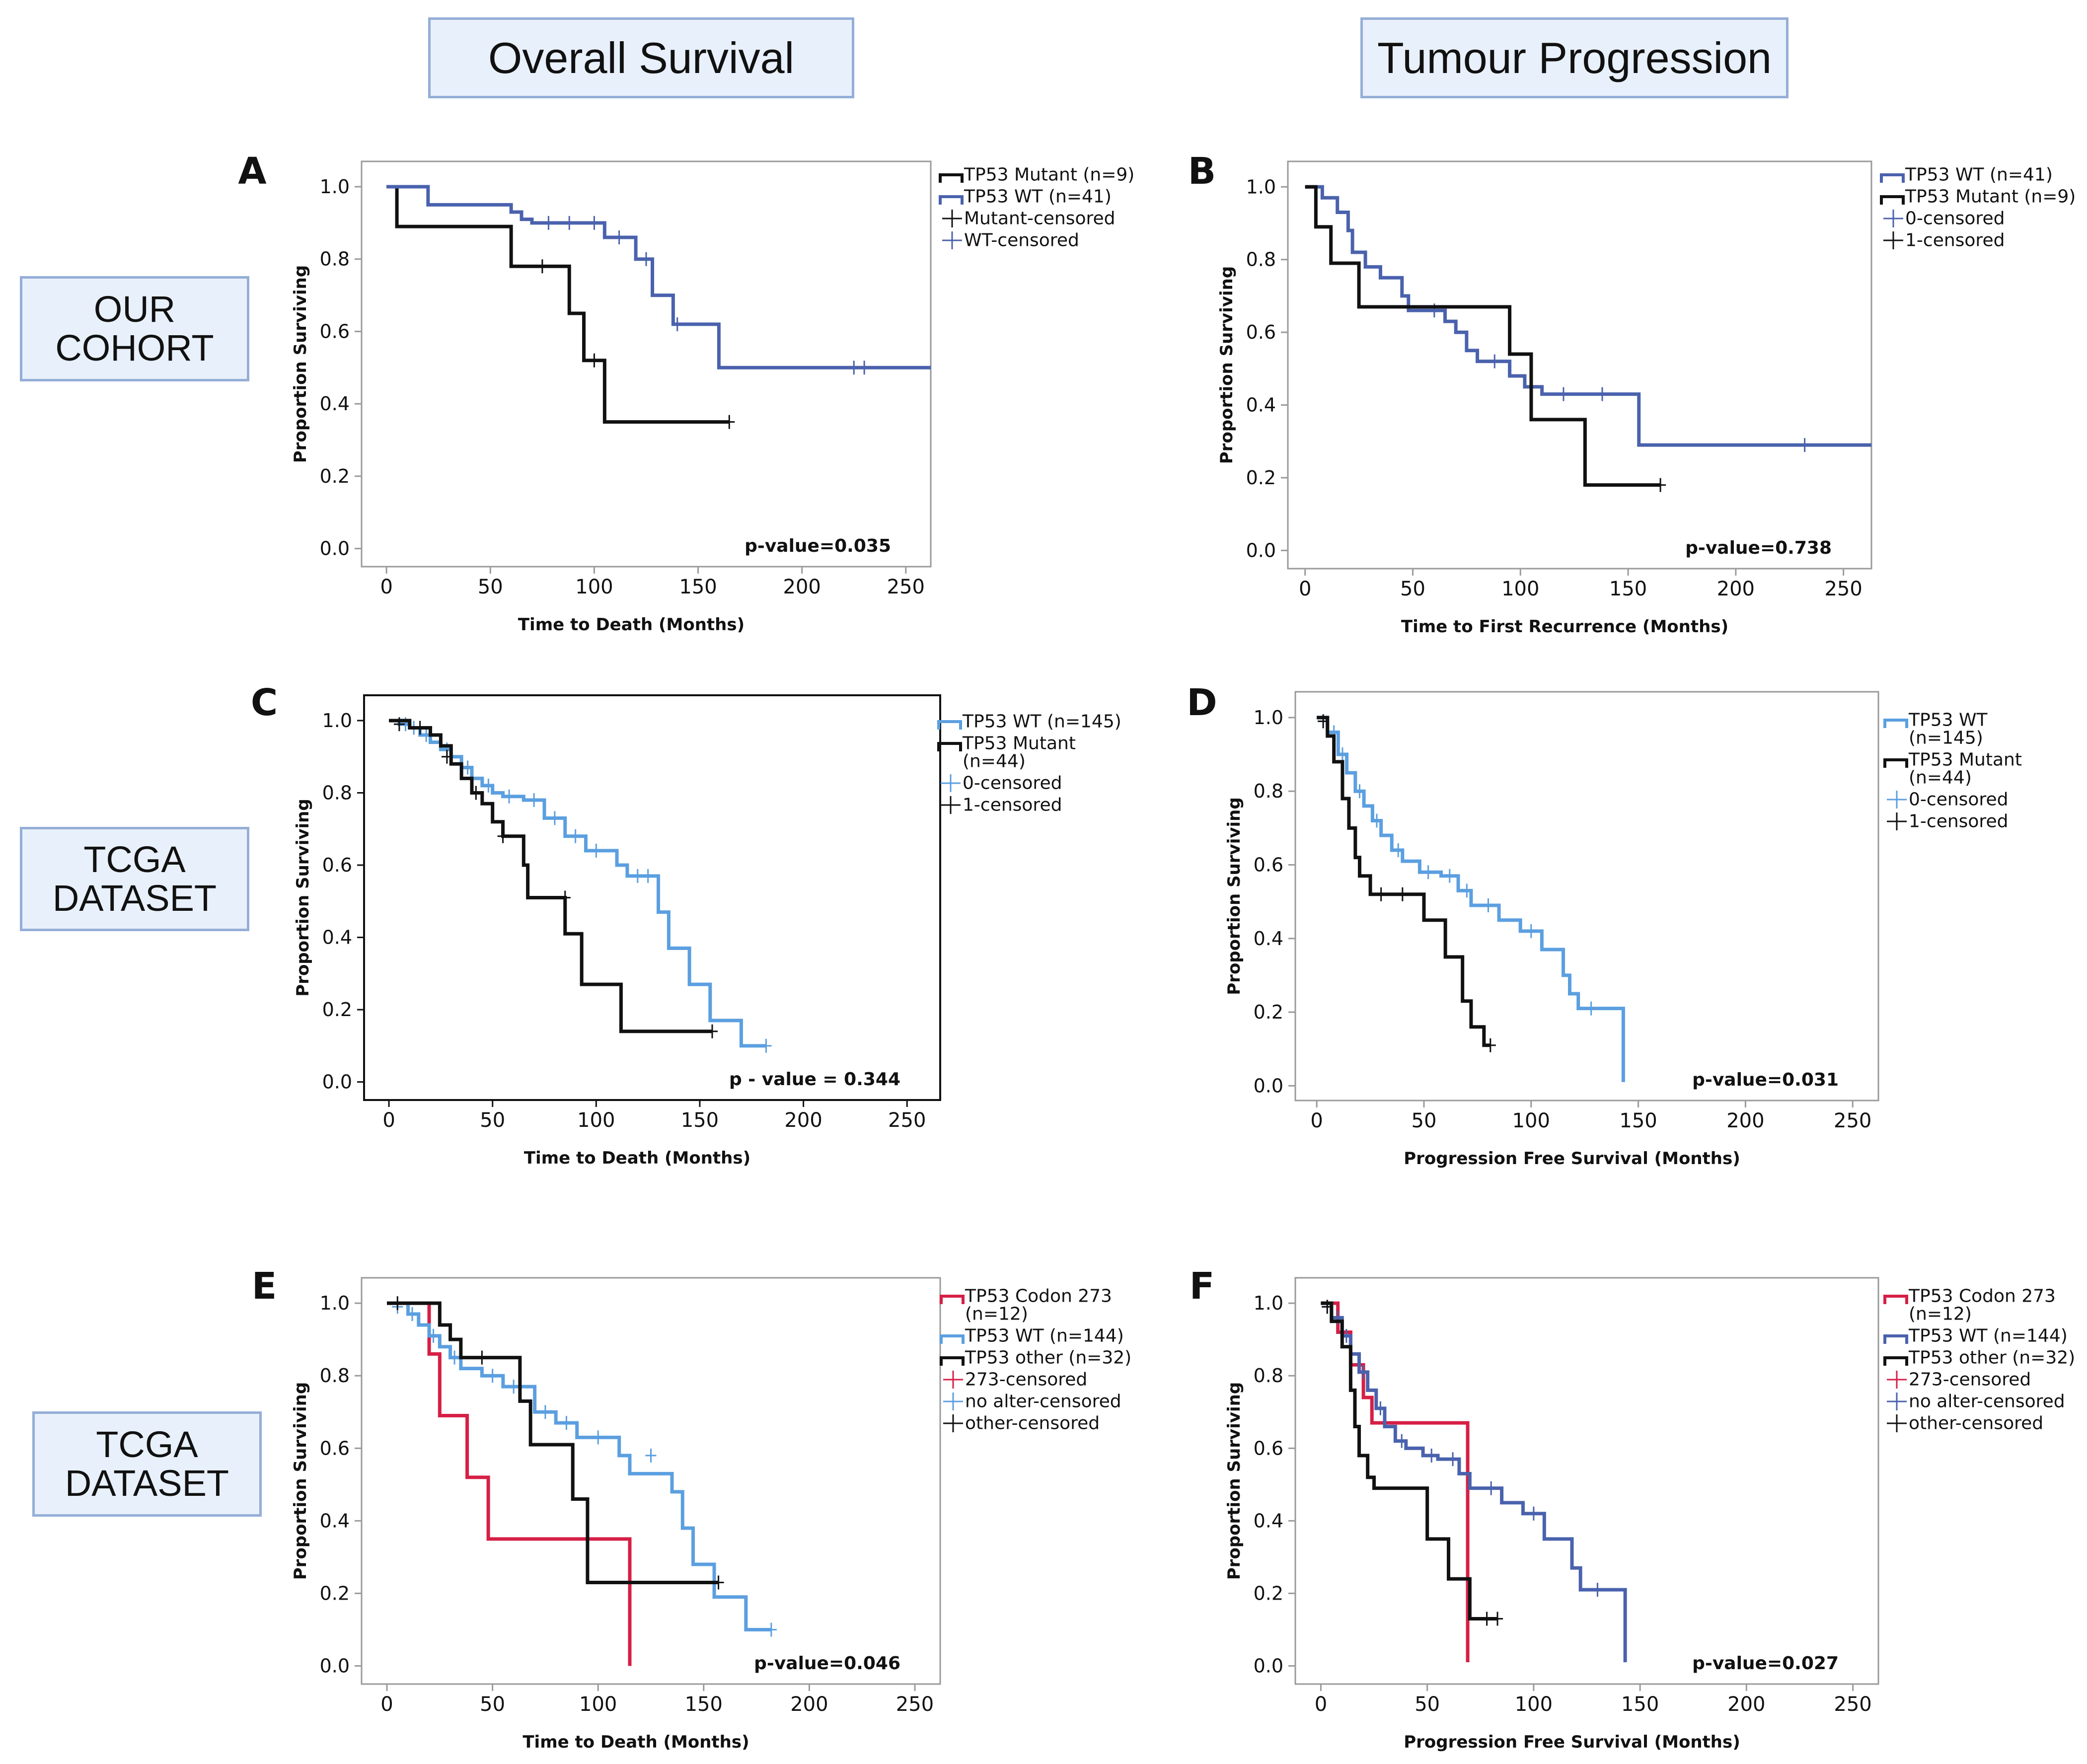 The height and width of the screenshot is (1764, 2087). Describe the element at coordinates (1022, 240) in the screenshot. I see `legend-label: WT-censored` at that location.